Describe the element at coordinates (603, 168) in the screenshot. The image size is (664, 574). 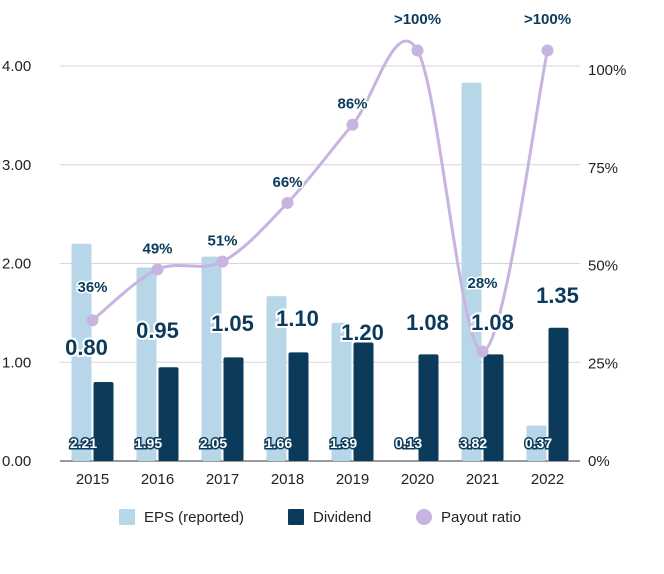
I see `y-right-tick-label: 75%` at that location.